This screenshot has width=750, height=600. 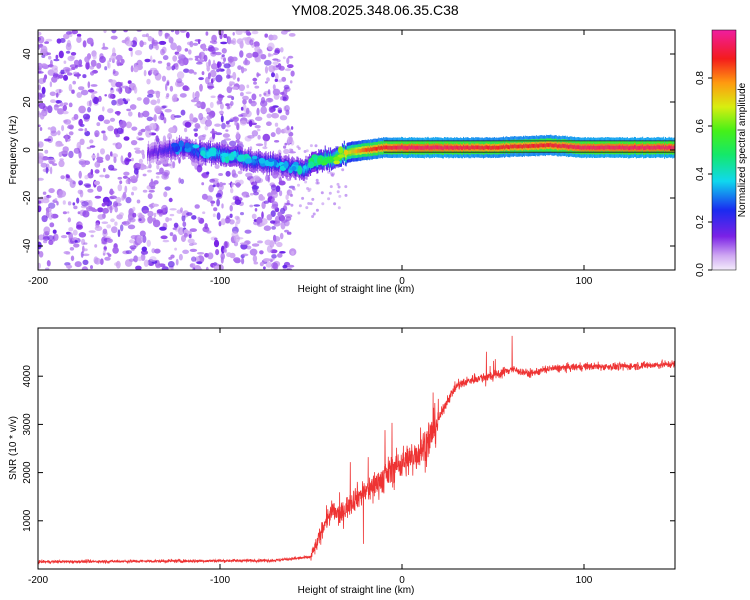 I want to click on colorbar-ticks: 0.0 0.2 0.4 0.6 0.8, so click(x=703, y=174).